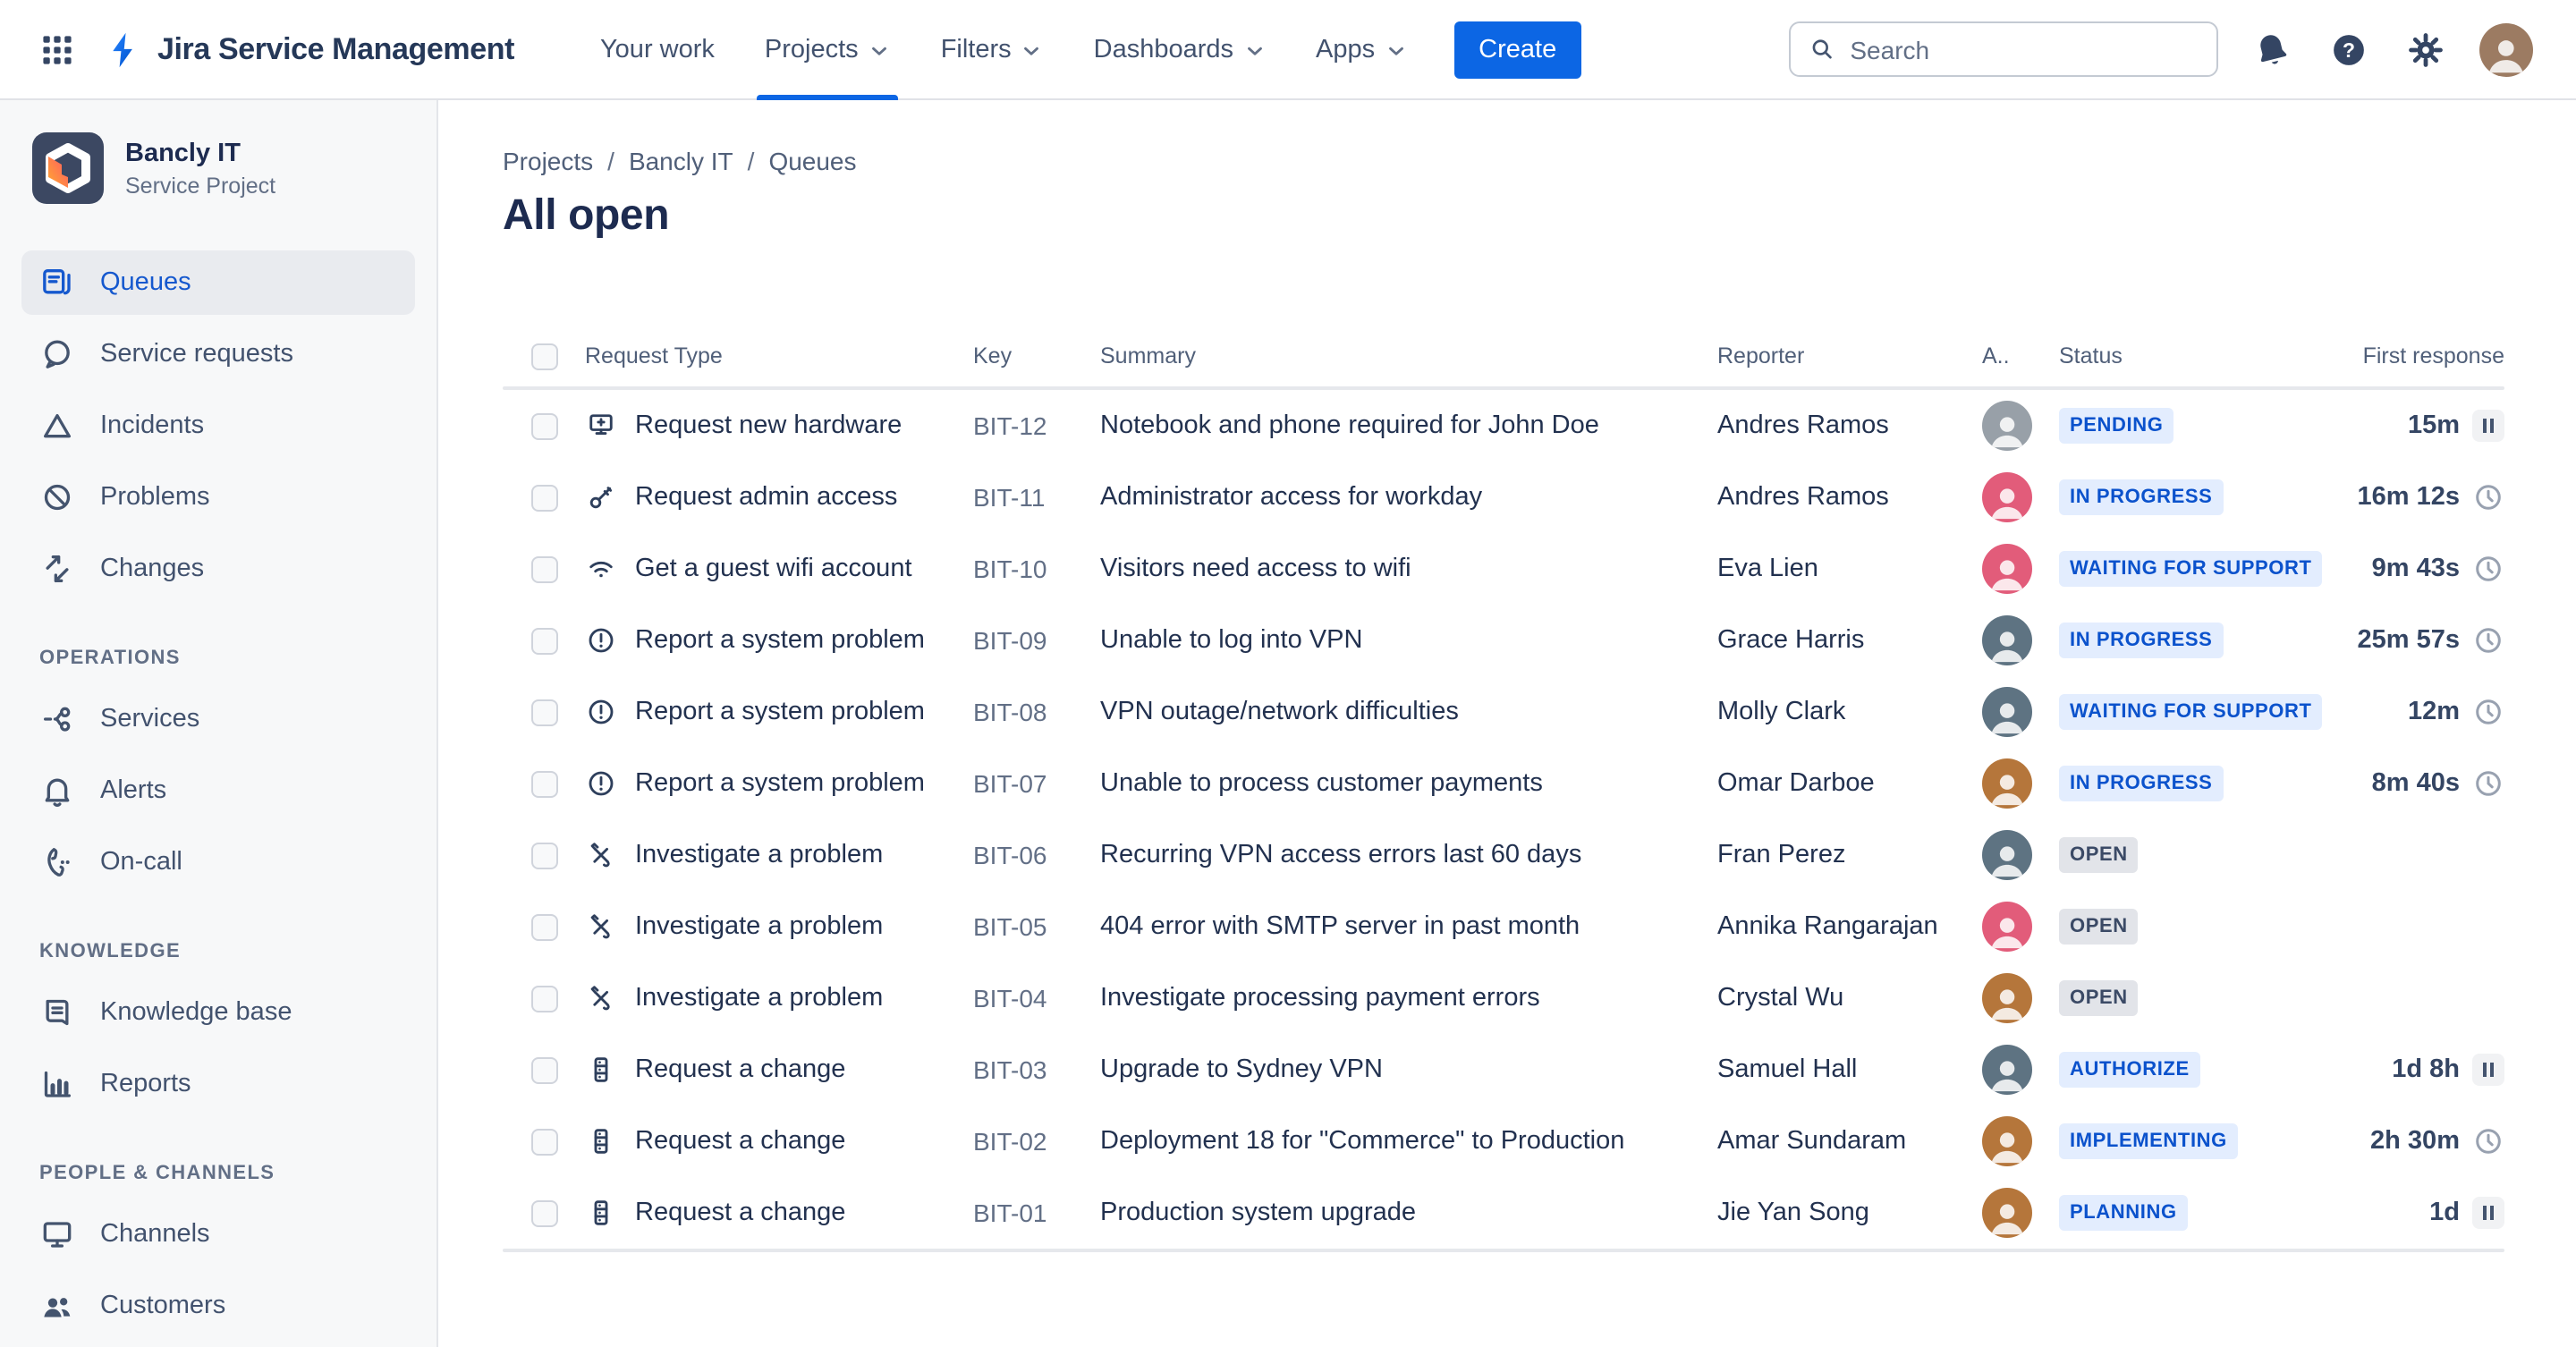 This screenshot has height=1347, width=2576. I want to click on sidebar-item-service-requests: Service requests, so click(218, 354).